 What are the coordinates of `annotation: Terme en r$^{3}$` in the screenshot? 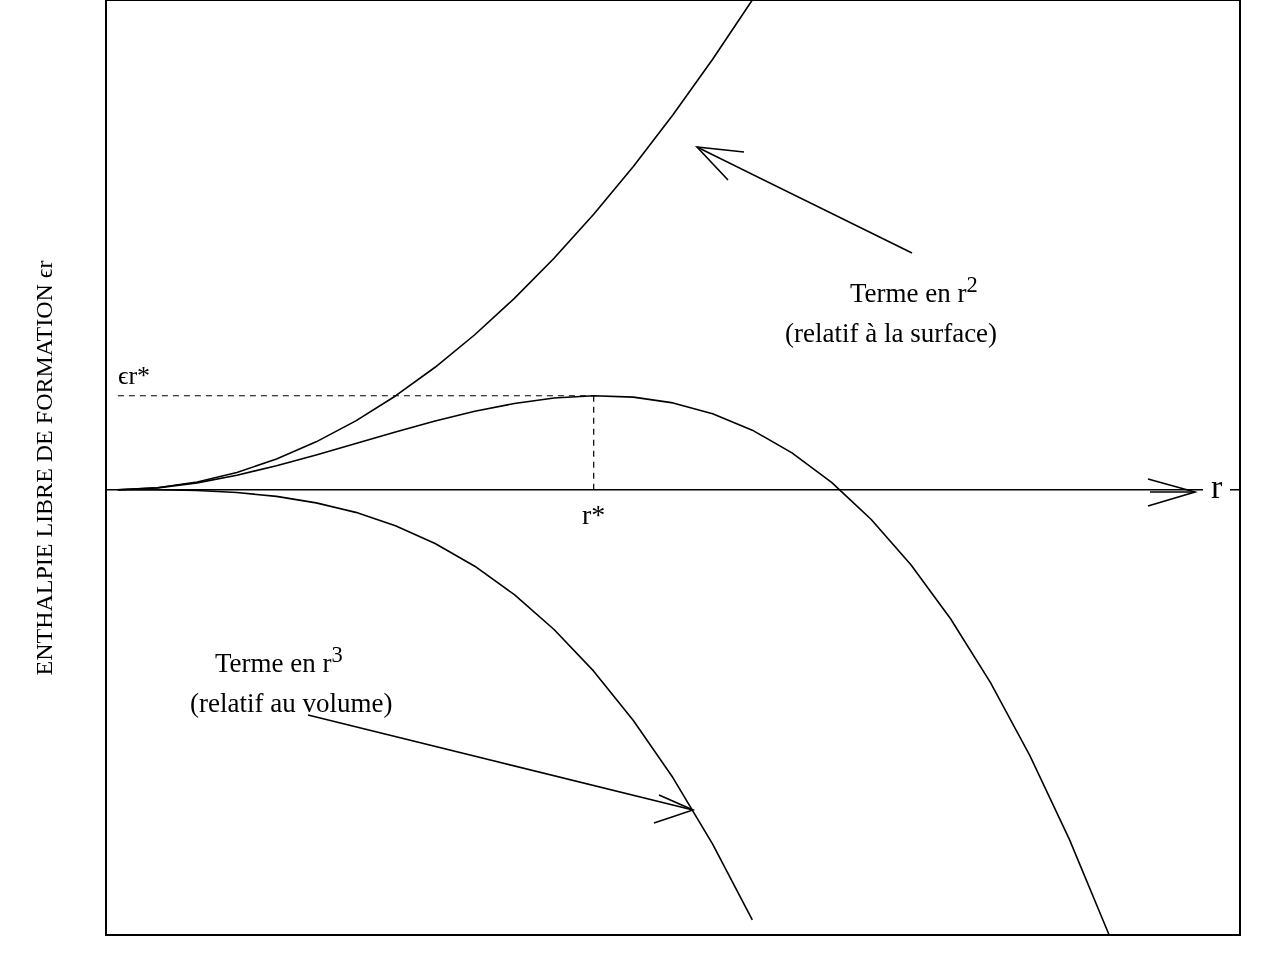 It's located at (279, 660).